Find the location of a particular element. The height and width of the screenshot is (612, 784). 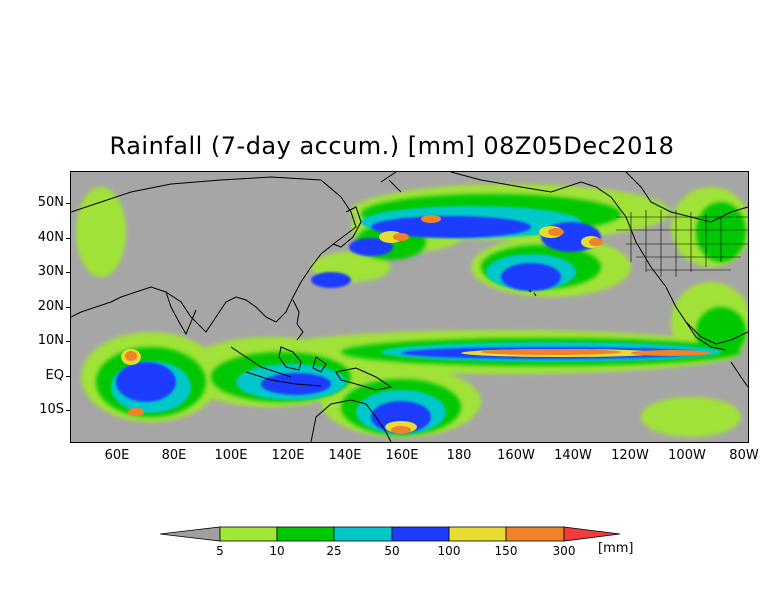

lat-label-20n: 20N is located at coordinates (50, 306).